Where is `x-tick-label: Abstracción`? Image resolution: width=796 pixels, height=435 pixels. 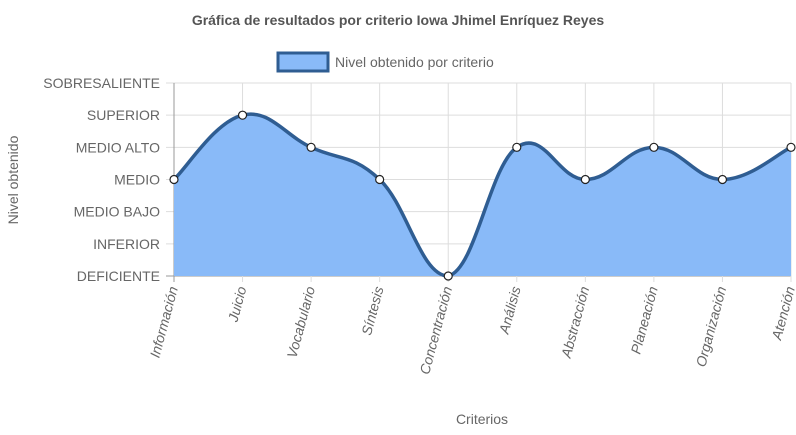 x-tick-label: Abstracción is located at coordinates (575, 322).